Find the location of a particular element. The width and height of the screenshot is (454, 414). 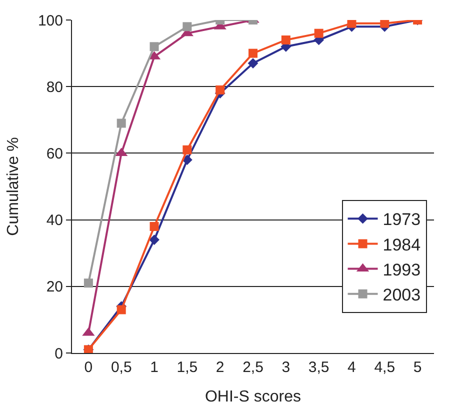

y-axis-title: Cumulative % is located at coordinates (13, 186).